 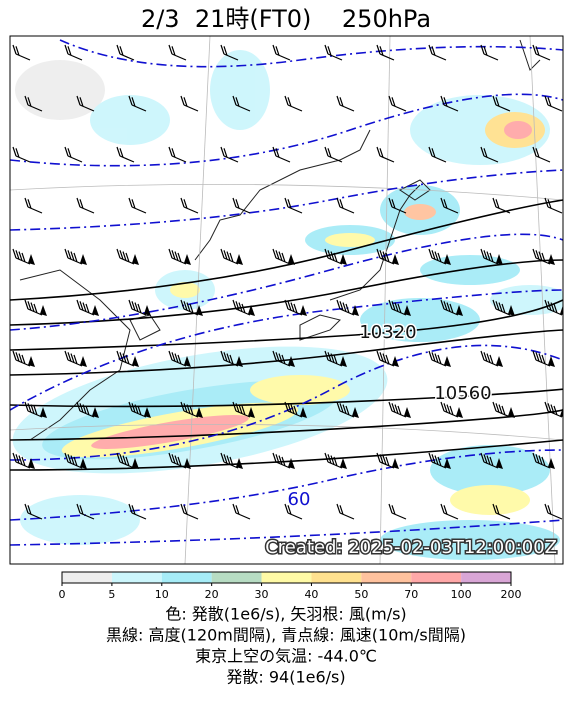 I want to click on colorbar-tick-label: 30, so click(x=262, y=594).